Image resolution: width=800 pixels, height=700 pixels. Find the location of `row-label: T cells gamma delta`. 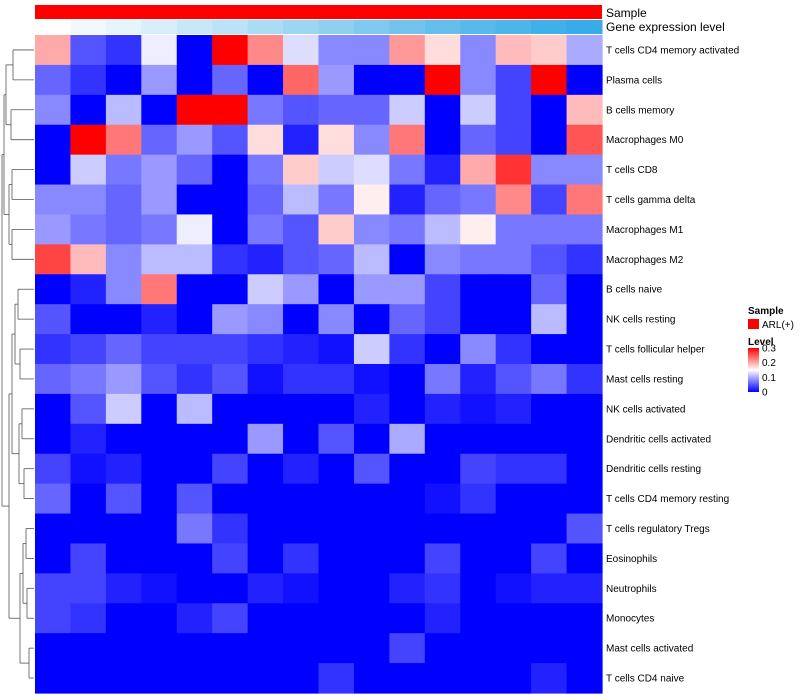

row-label: T cells gamma delta is located at coordinates (651, 200).